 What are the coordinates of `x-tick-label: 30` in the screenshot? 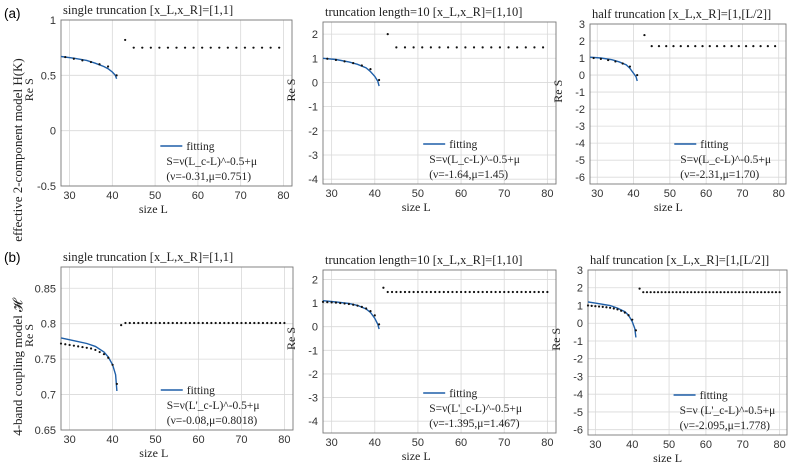 It's located at (332, 443).